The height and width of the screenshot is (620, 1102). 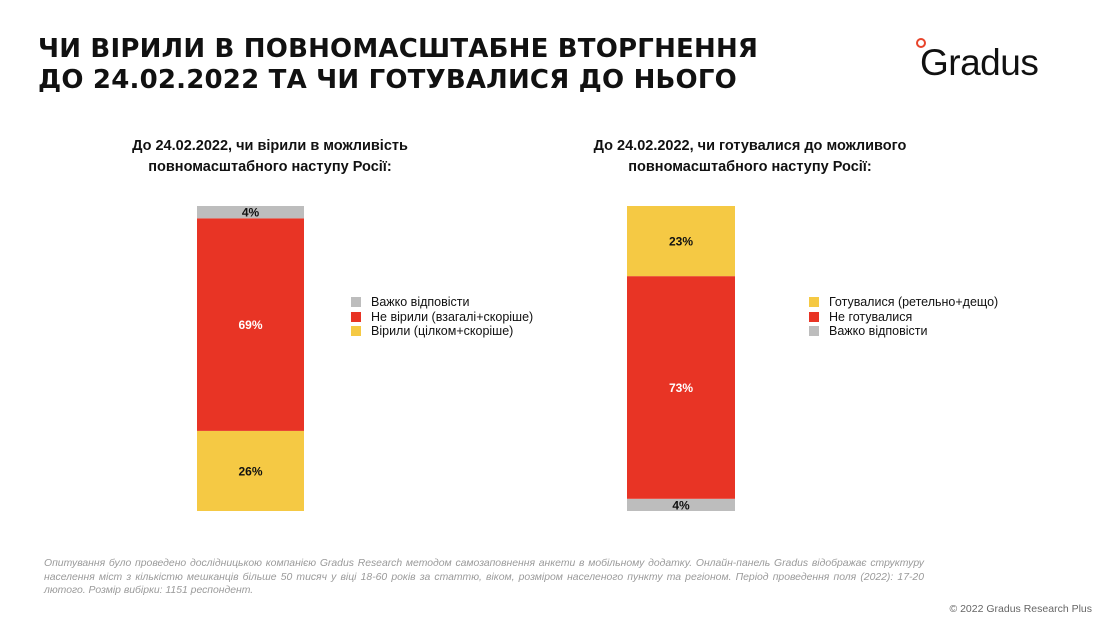 I want to click on chart-1-data-label-3: 4%, so click(x=251, y=213).